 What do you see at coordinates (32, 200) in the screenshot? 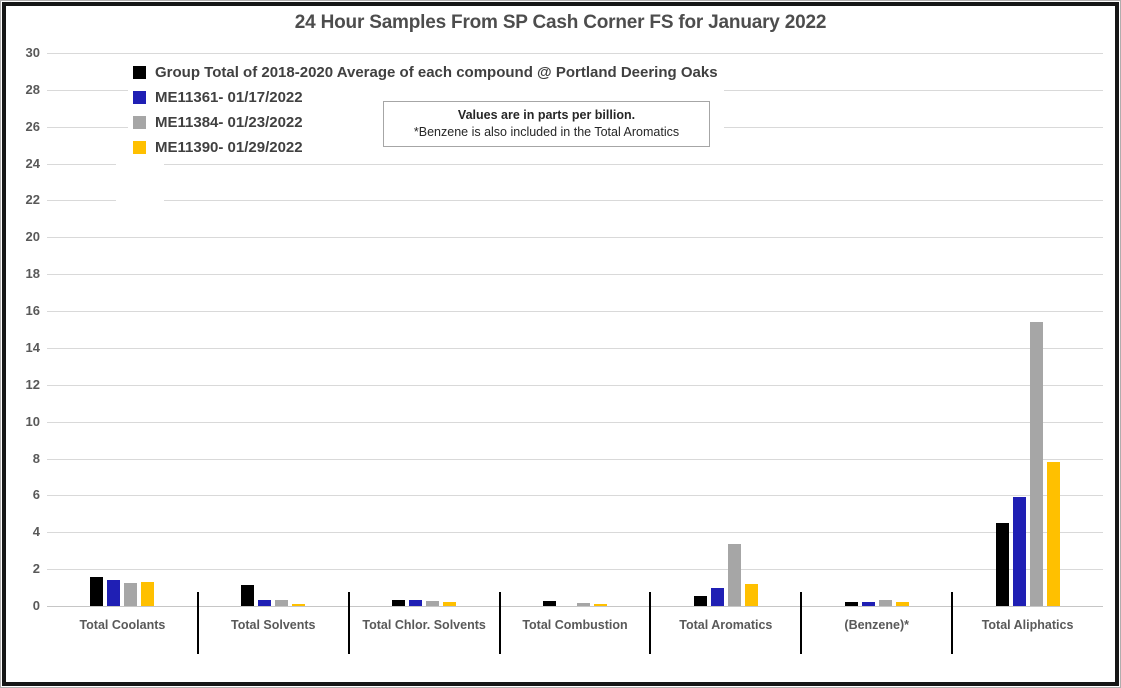
I see `y-axis-tick-22: 22` at bounding box center [32, 200].